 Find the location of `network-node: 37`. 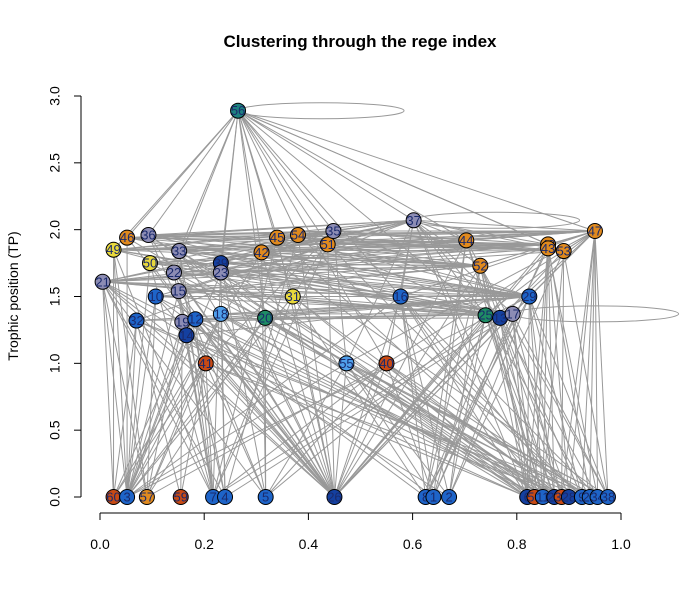

network-node: 37 is located at coordinates (413, 220).